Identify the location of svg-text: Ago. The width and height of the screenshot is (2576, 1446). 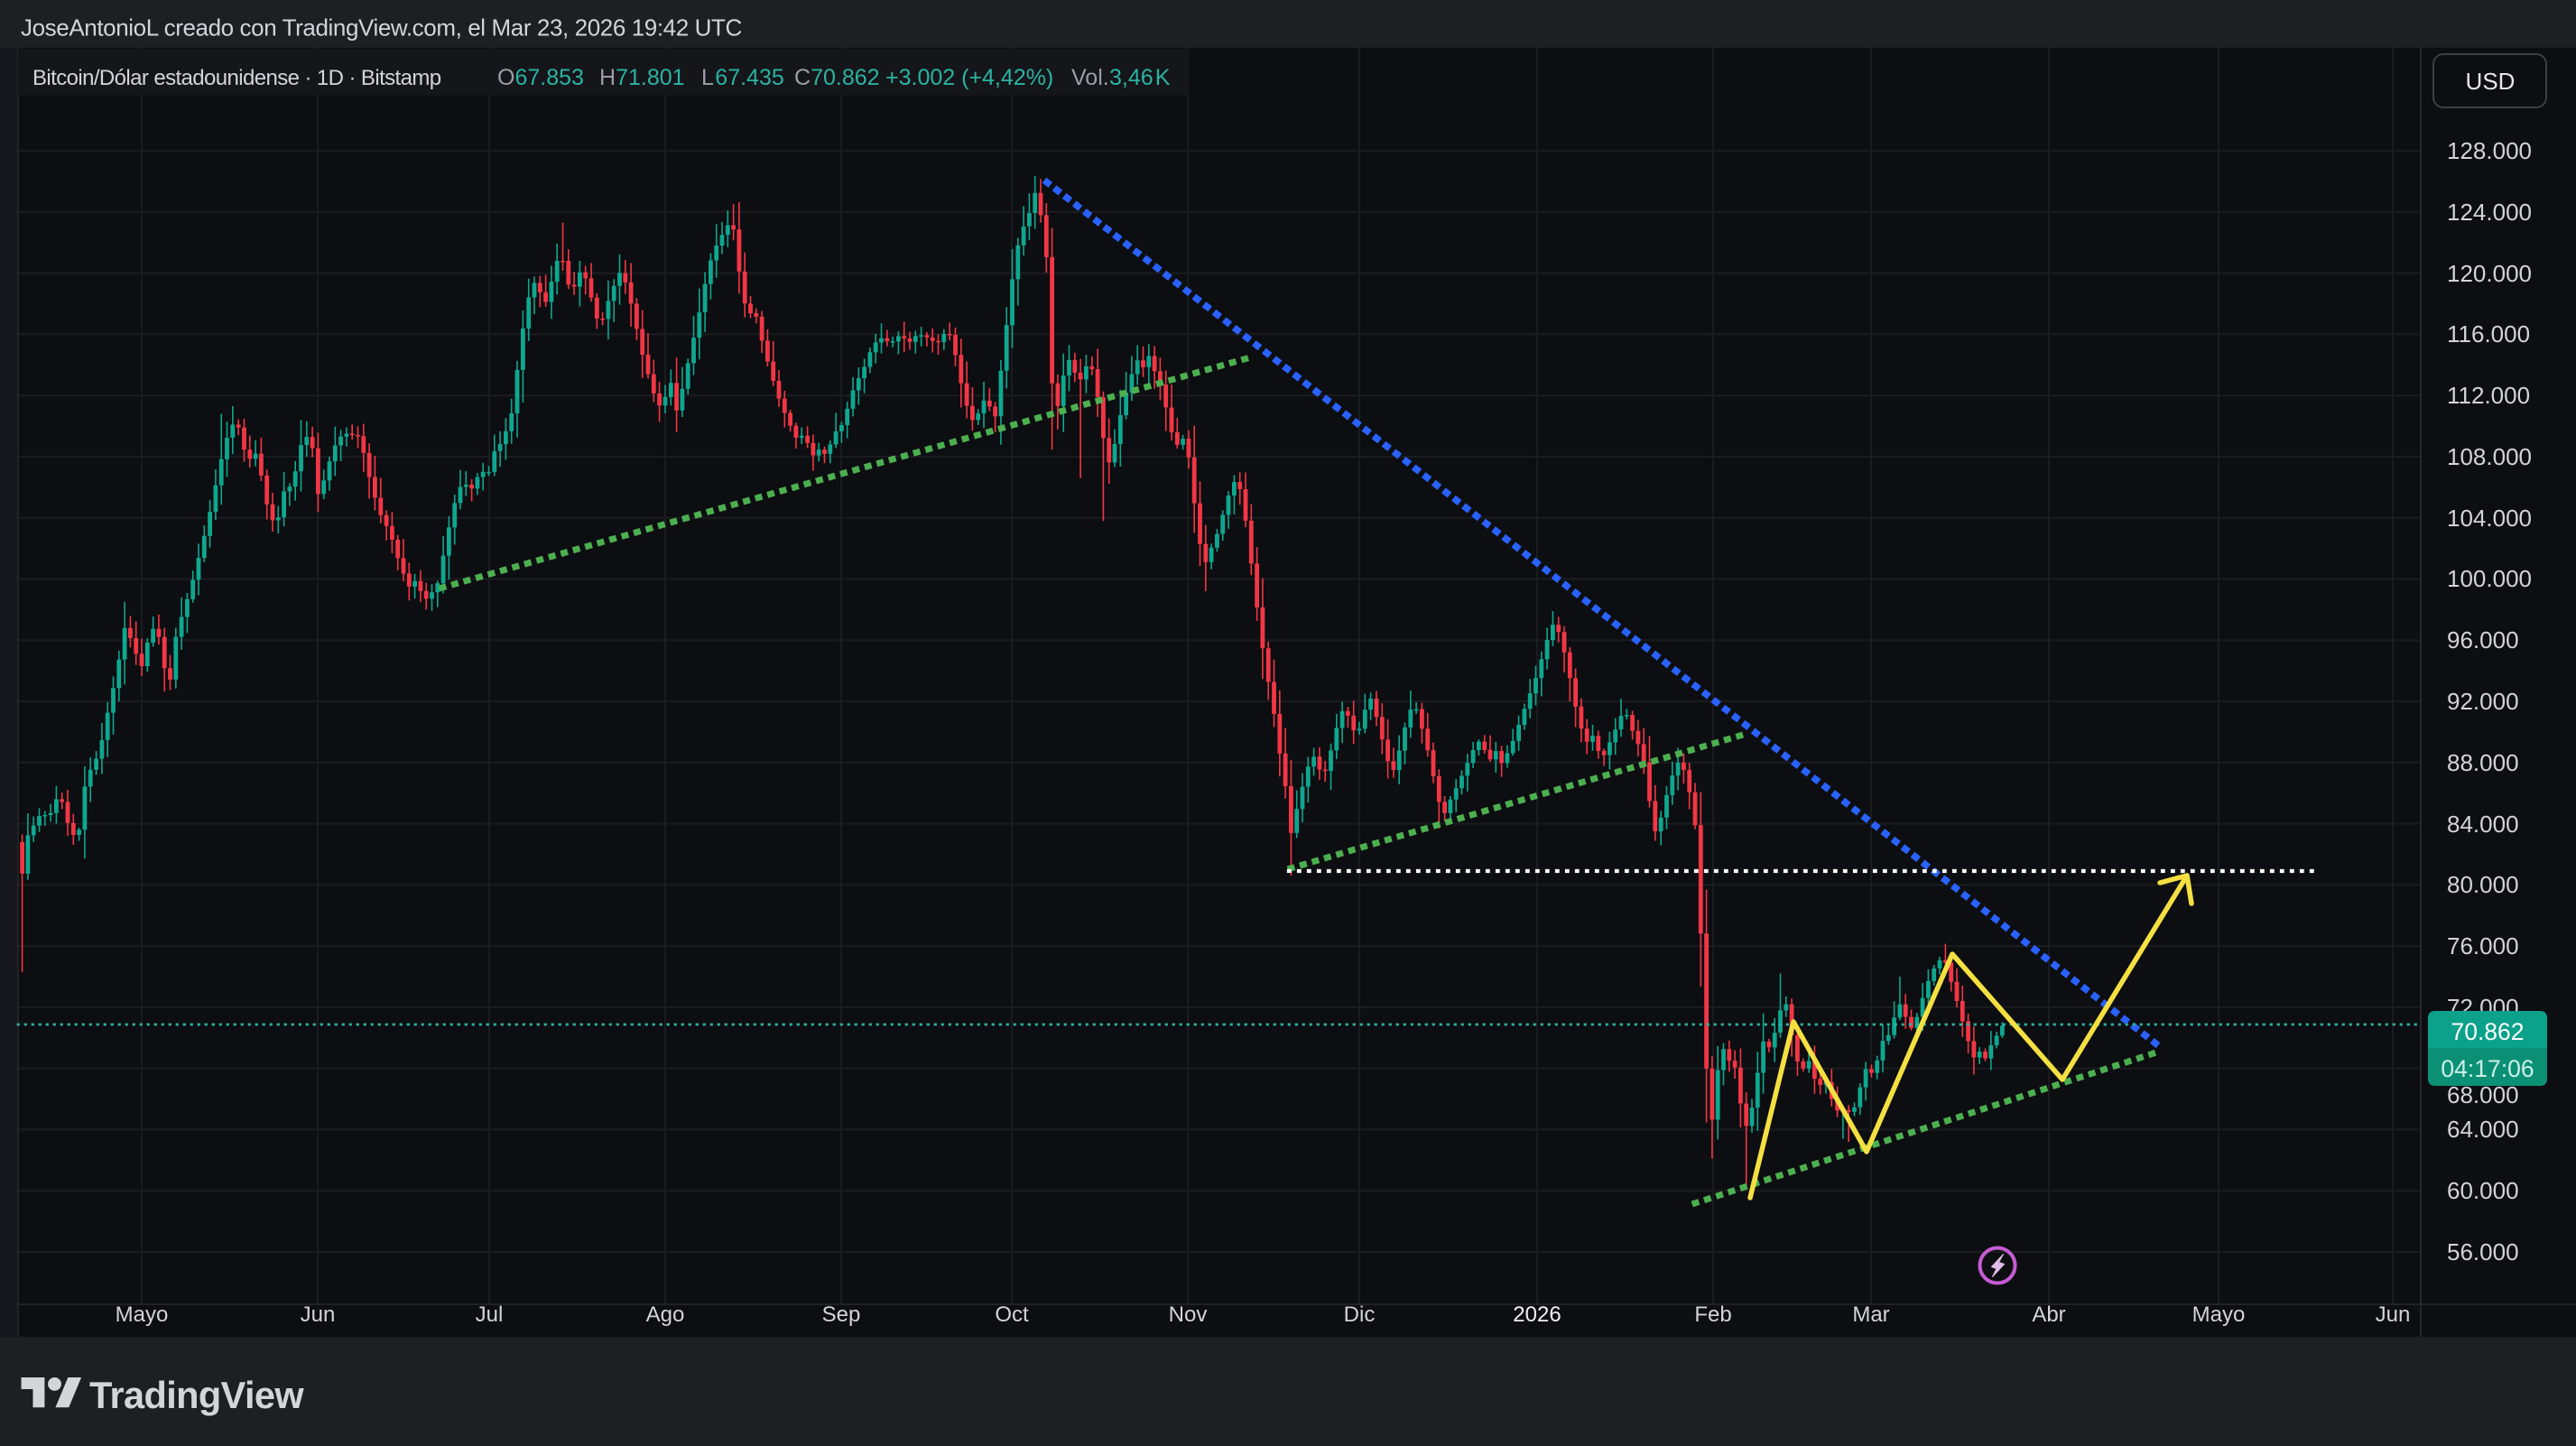
(665, 1314).